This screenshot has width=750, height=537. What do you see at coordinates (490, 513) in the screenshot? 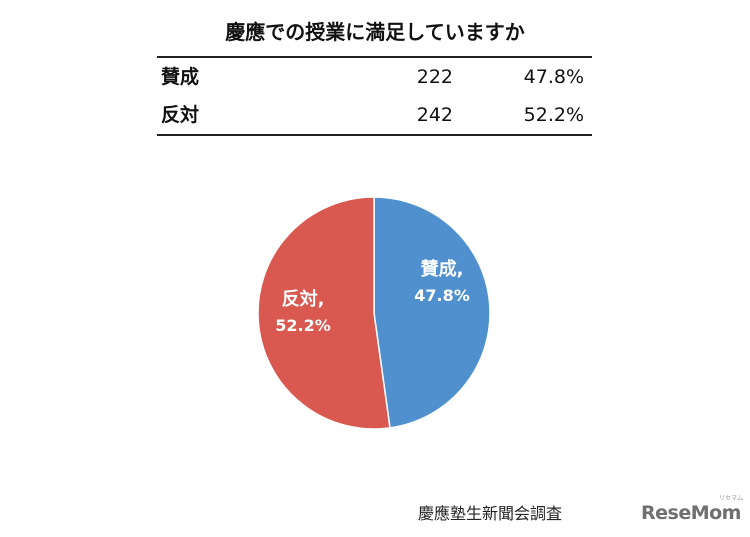
I see `source-note: 慶應塾生新聞会調査` at bounding box center [490, 513].